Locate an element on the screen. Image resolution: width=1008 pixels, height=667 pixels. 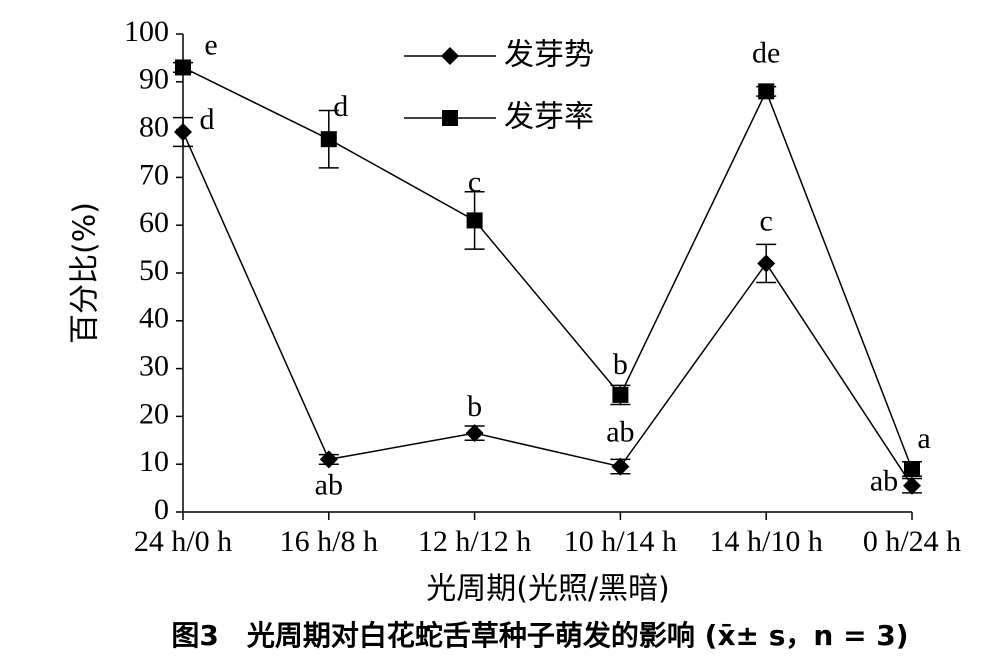
y-tick-label: 90 is located at coordinates (154, 79).